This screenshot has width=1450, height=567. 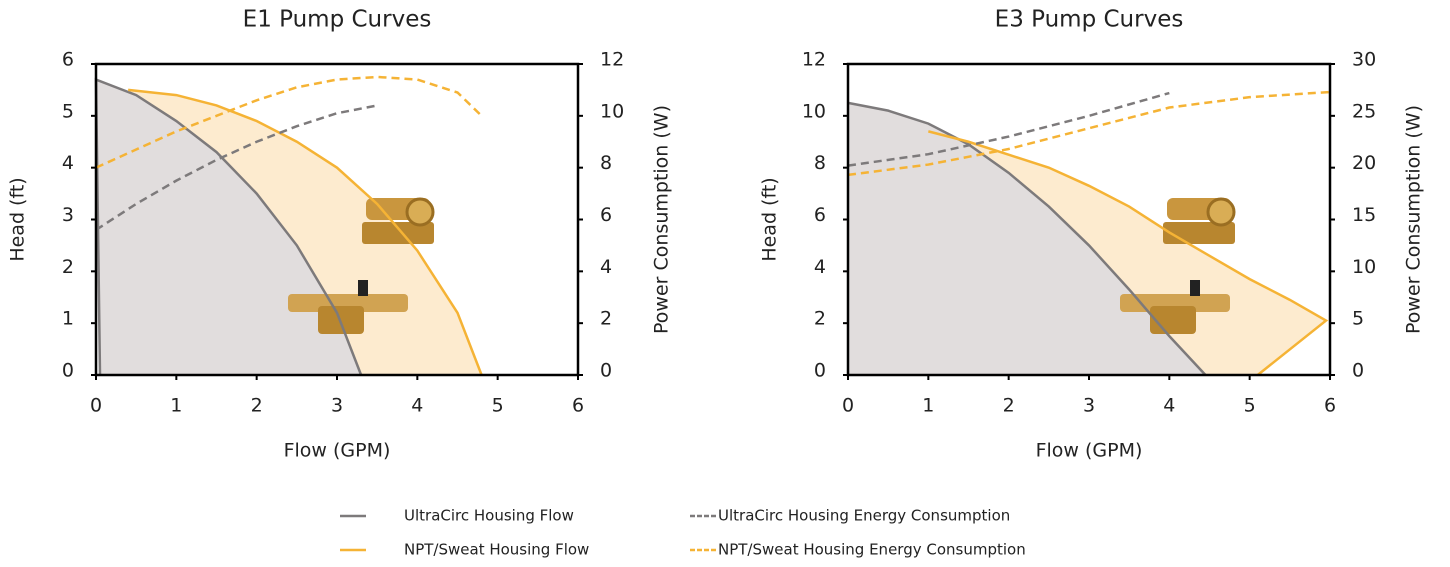 What do you see at coordinates (1364, 163) in the screenshot?
I see `y2-tick-label: 20` at bounding box center [1364, 163].